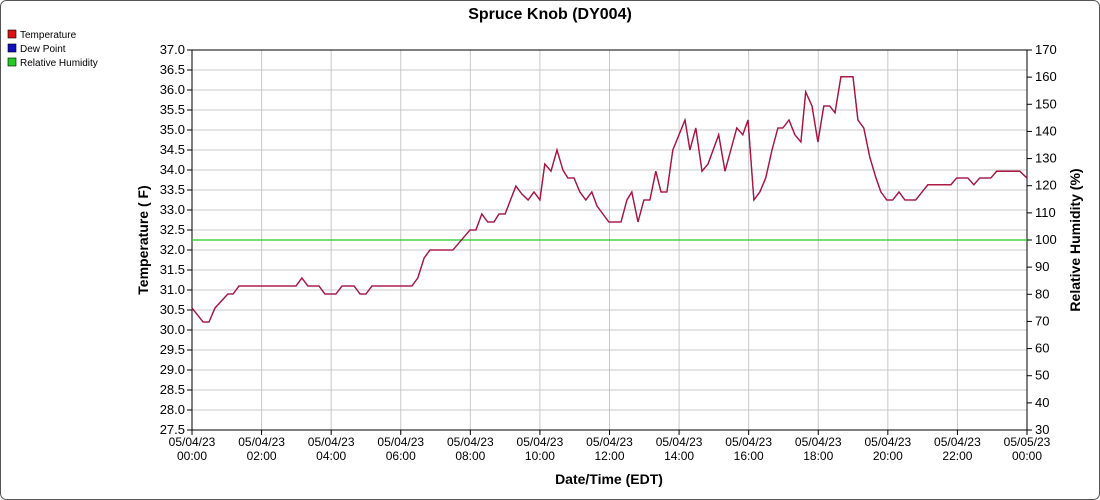  I want to click on x-tick-label: 05/04/23 16:00, so click(748, 449).